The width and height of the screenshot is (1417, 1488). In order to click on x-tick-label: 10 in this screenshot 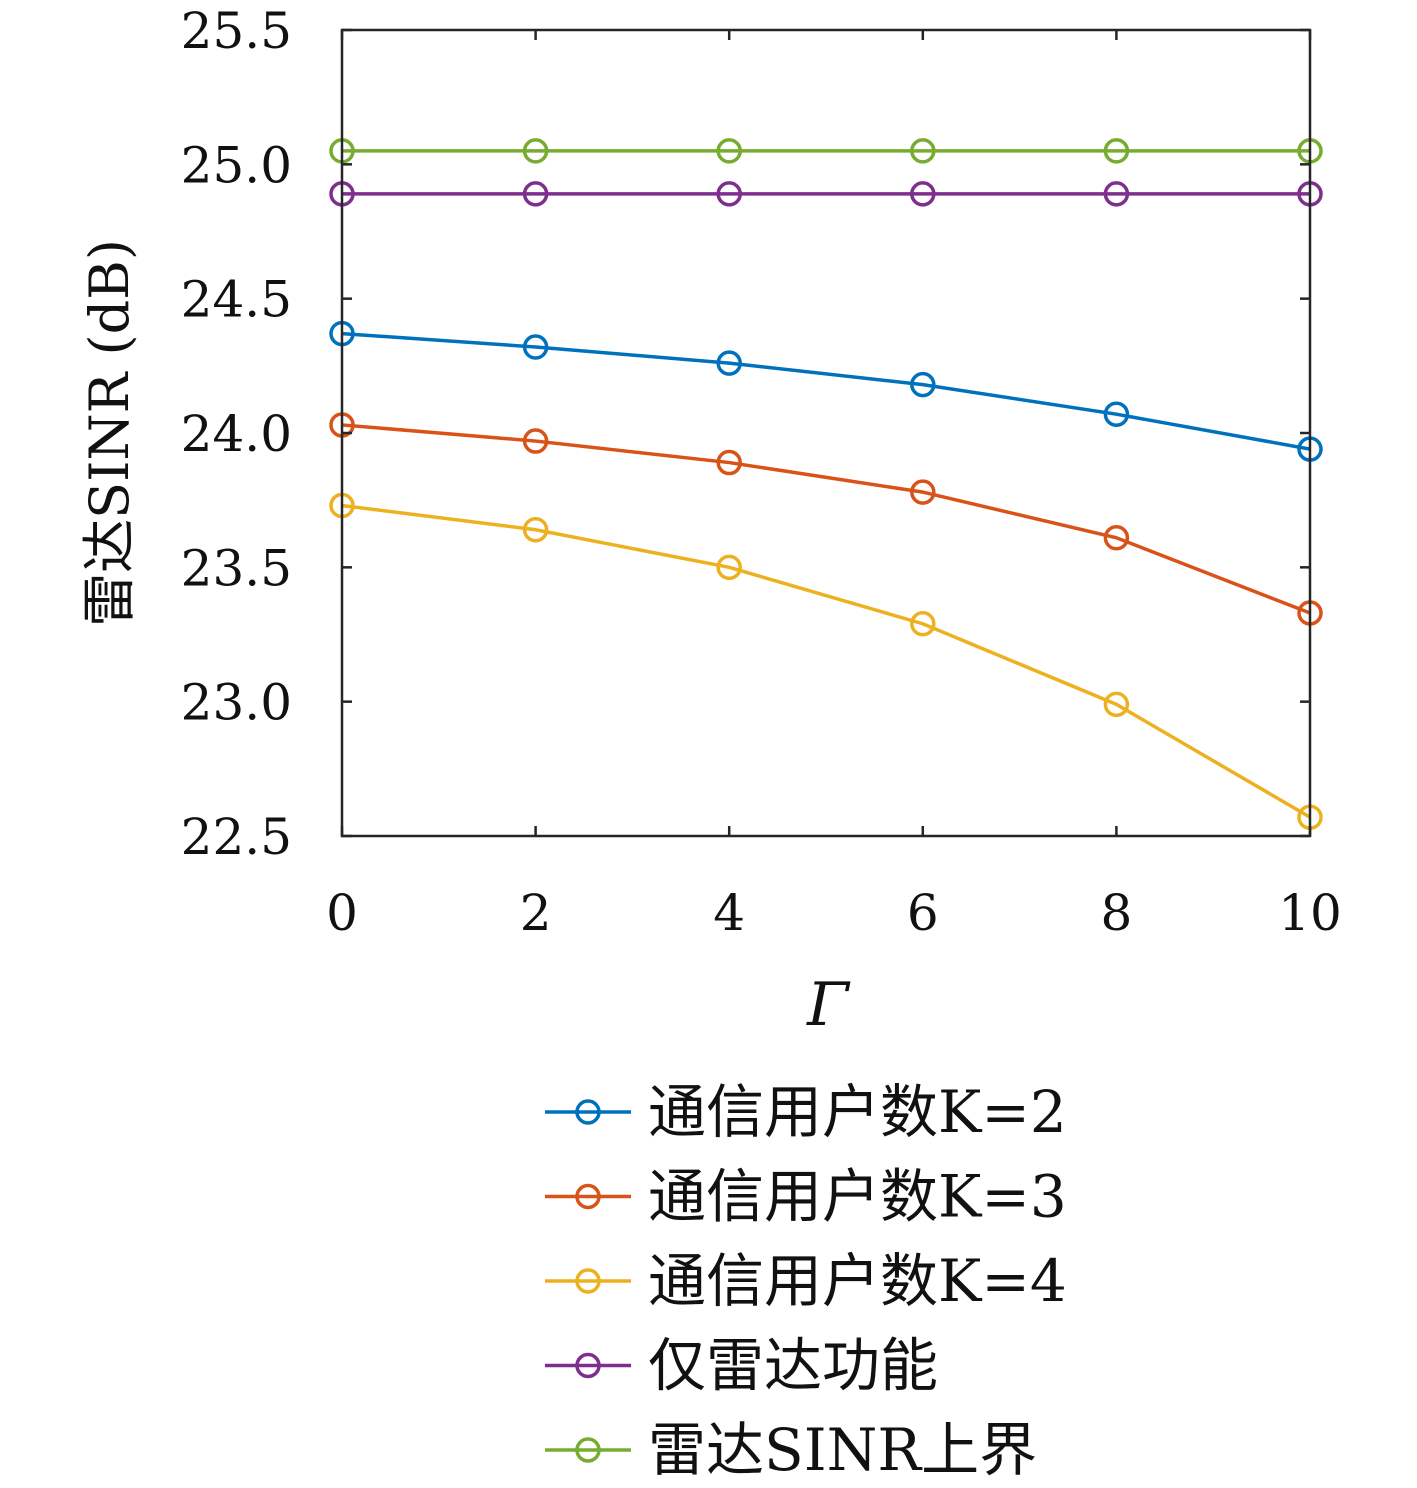, I will do `click(1310, 913)`.